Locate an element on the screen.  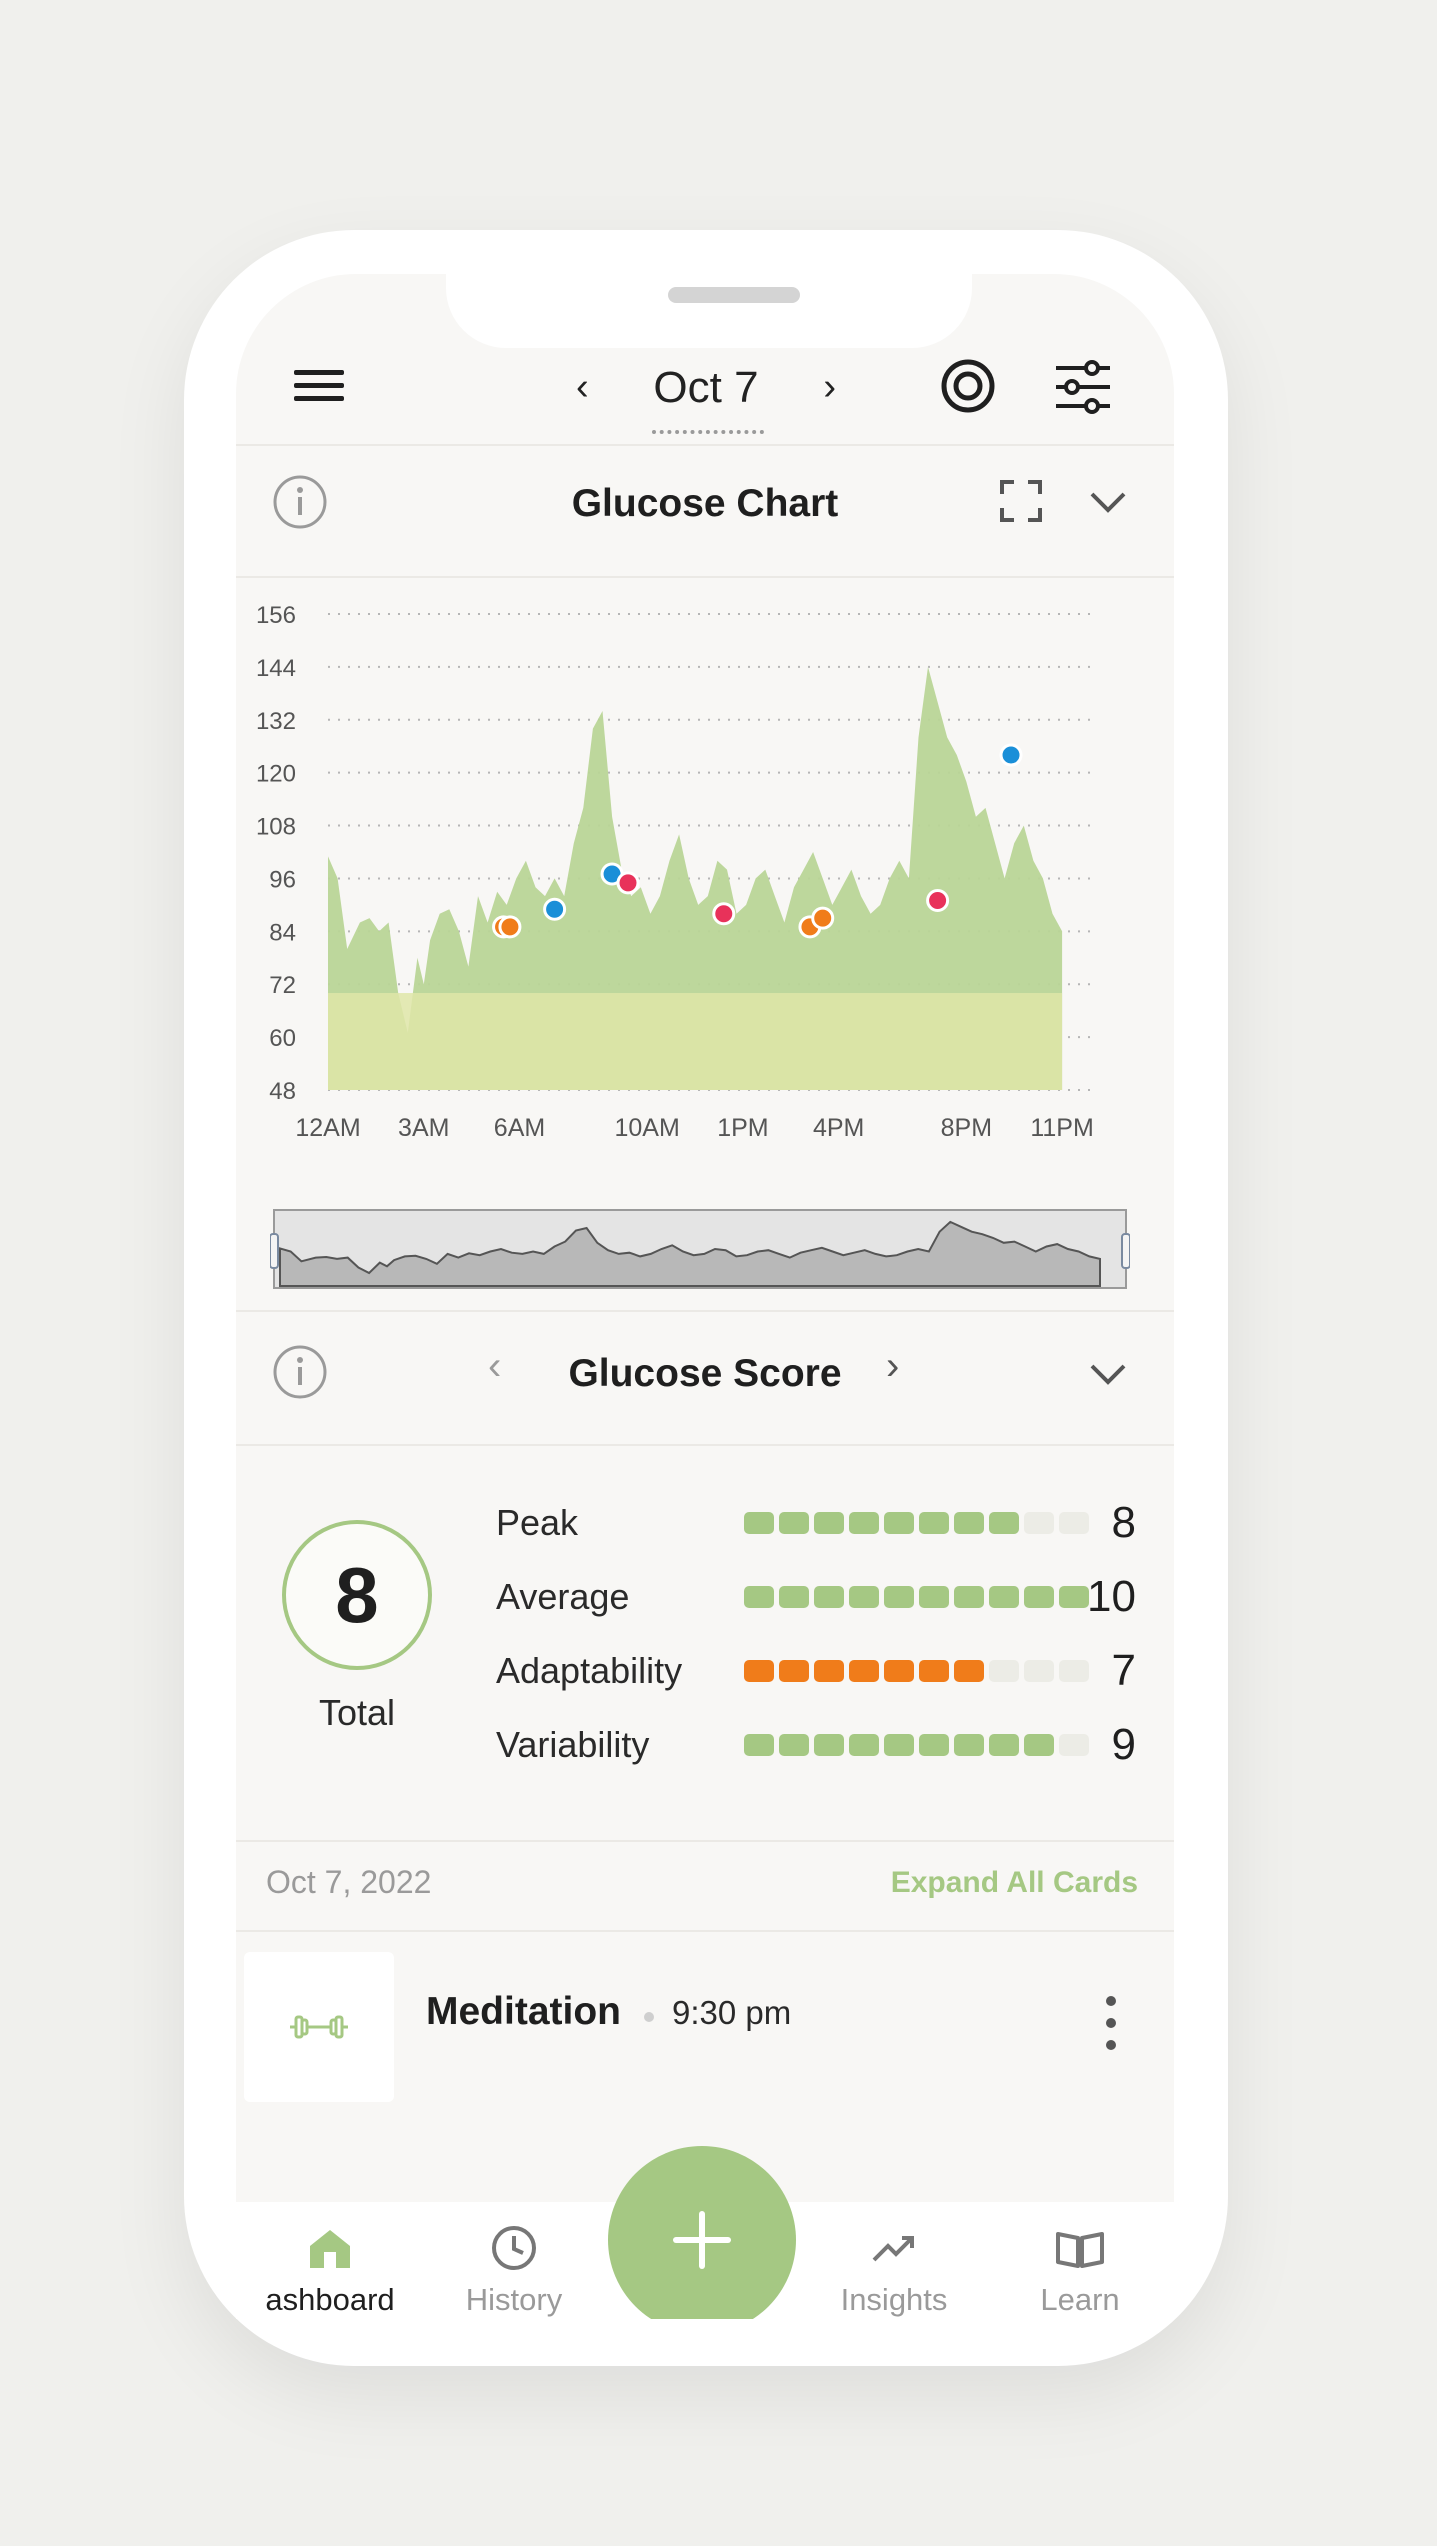
glucose-chart-header: Glucose Chart is located at coordinates (705, 511).